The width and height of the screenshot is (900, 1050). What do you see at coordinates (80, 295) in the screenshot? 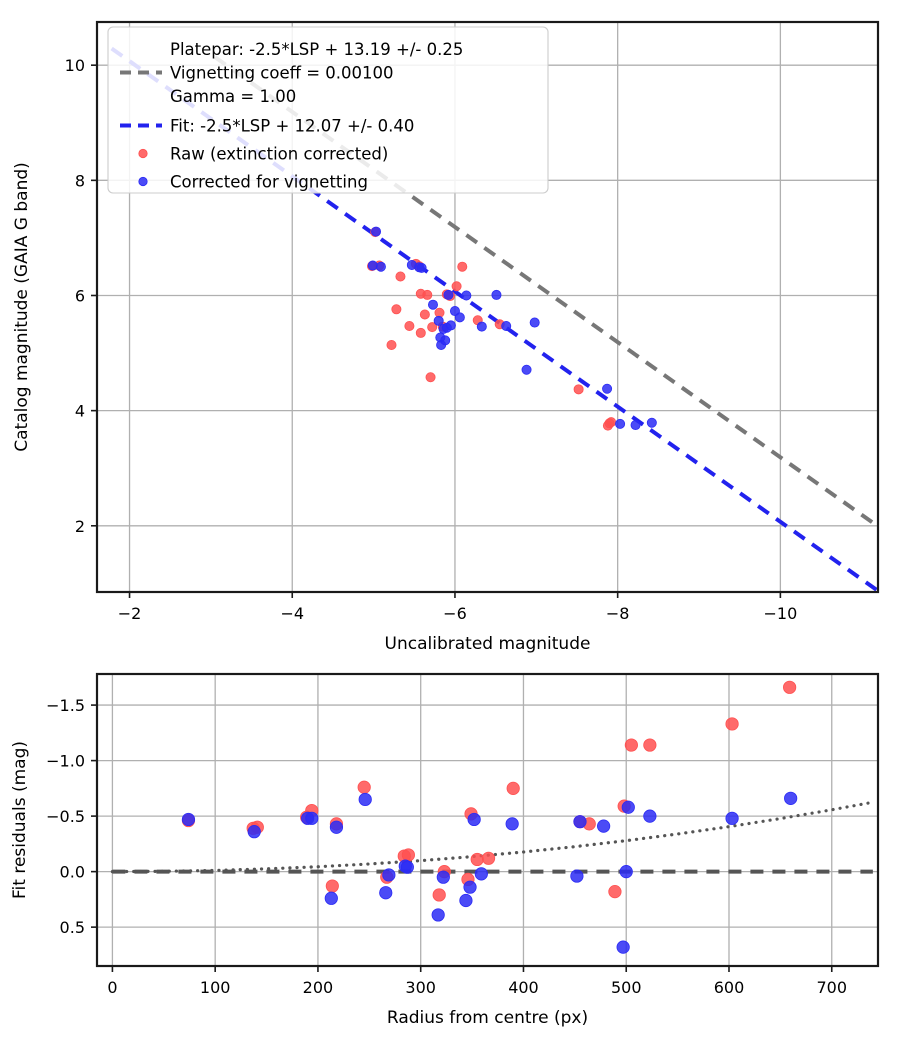
I see `y-tick-label: 6` at bounding box center [80, 295].